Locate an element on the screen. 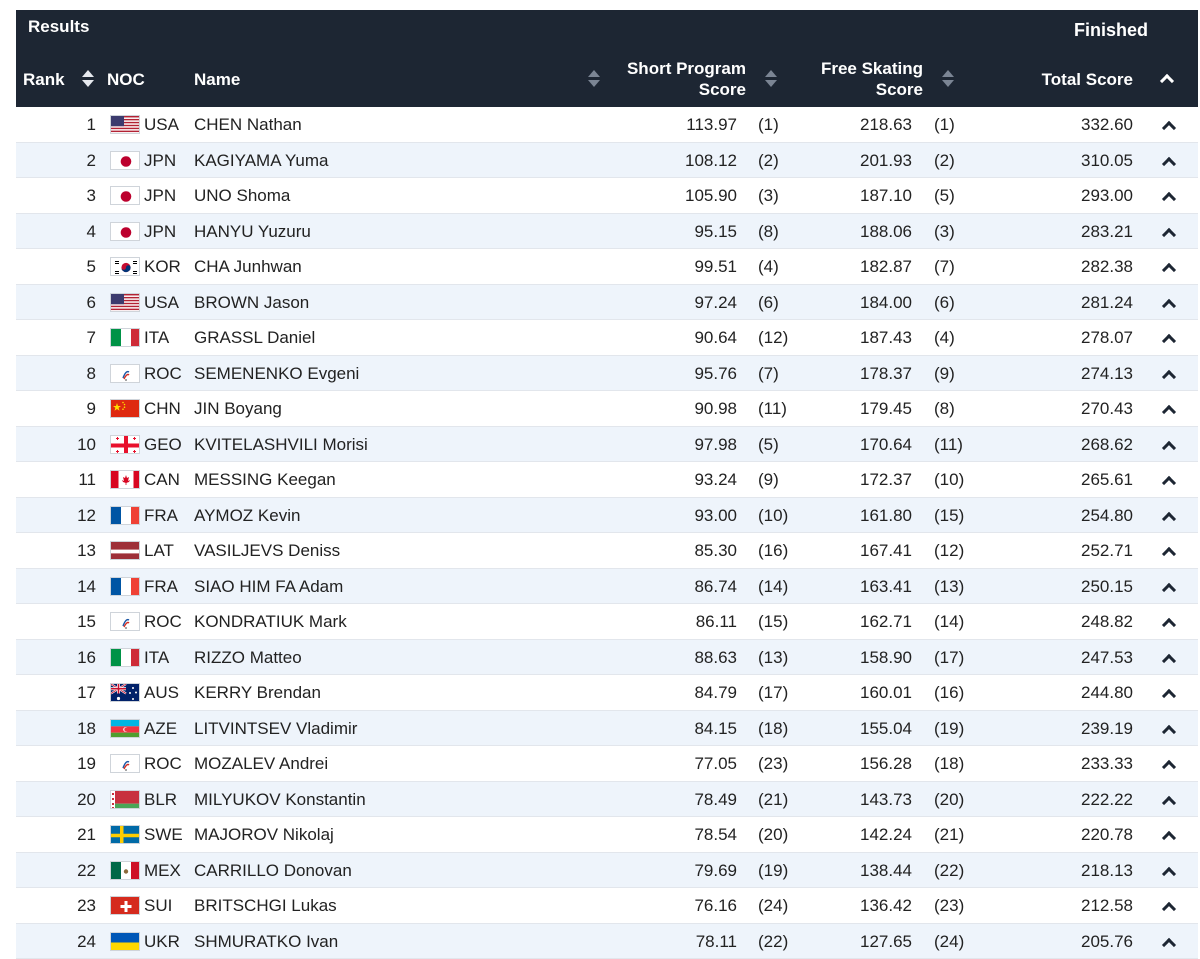  total-score: 283.21 is located at coordinates (1074, 231).